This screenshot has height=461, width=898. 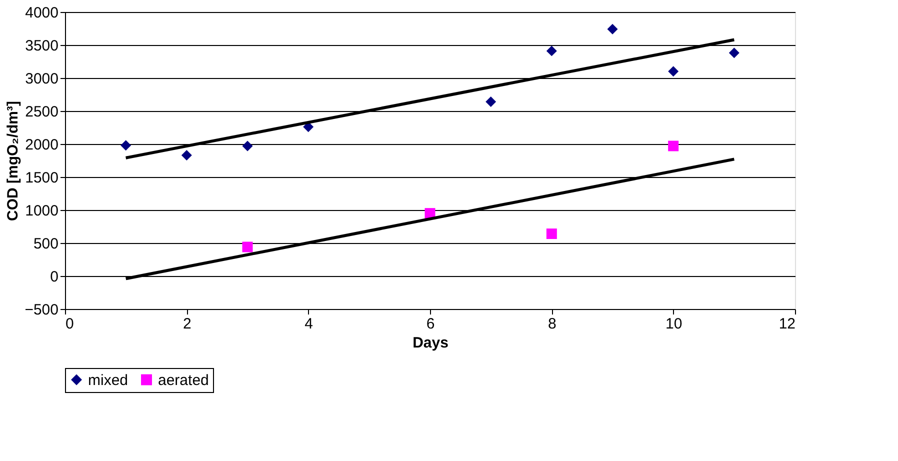 What do you see at coordinates (41, 145) in the screenshot?
I see `y-tick-label: 2000` at bounding box center [41, 145].